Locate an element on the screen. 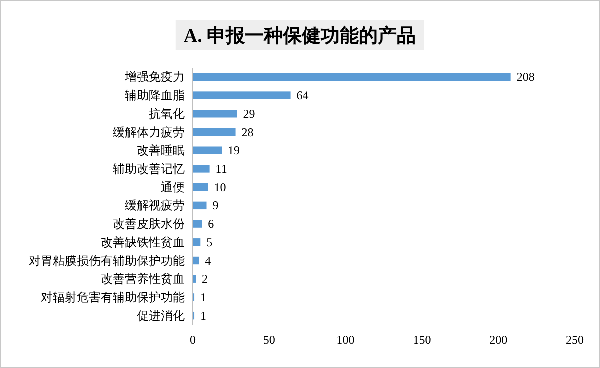 The image size is (600, 368). data-label: 9 is located at coordinates (215, 205).